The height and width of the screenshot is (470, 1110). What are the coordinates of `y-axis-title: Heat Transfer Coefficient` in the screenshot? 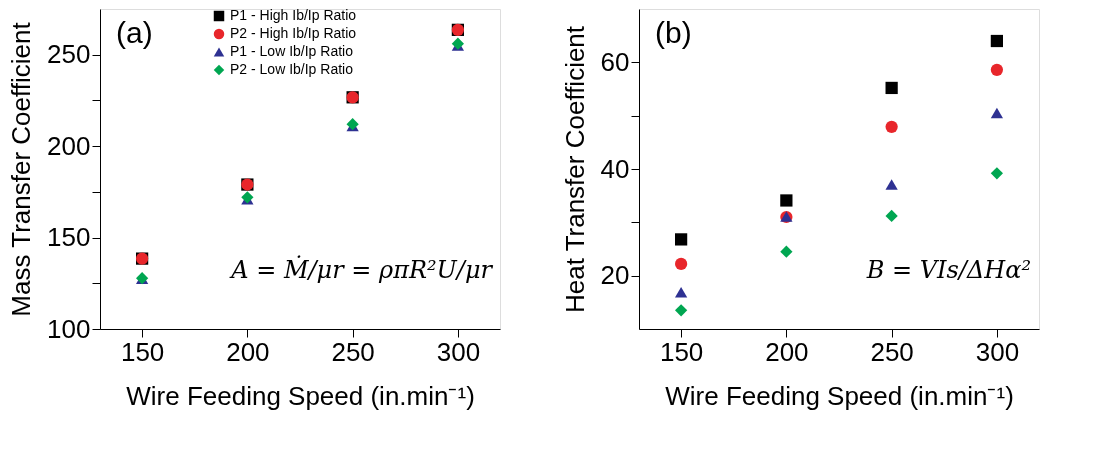 It's located at (574, 169).